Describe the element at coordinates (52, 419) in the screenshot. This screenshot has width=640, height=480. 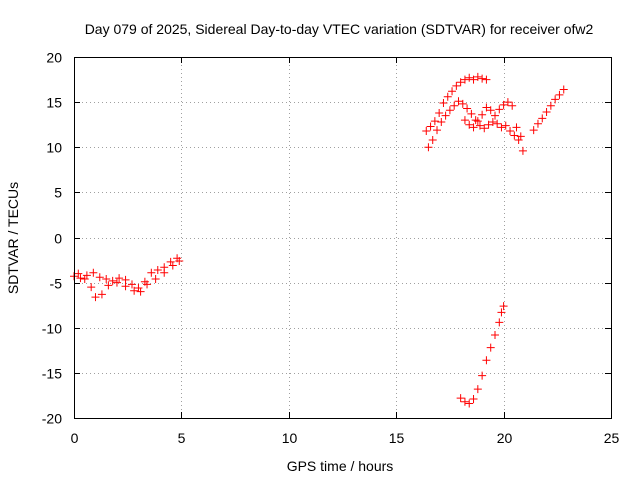
I see `y-tick-label: -20` at that location.